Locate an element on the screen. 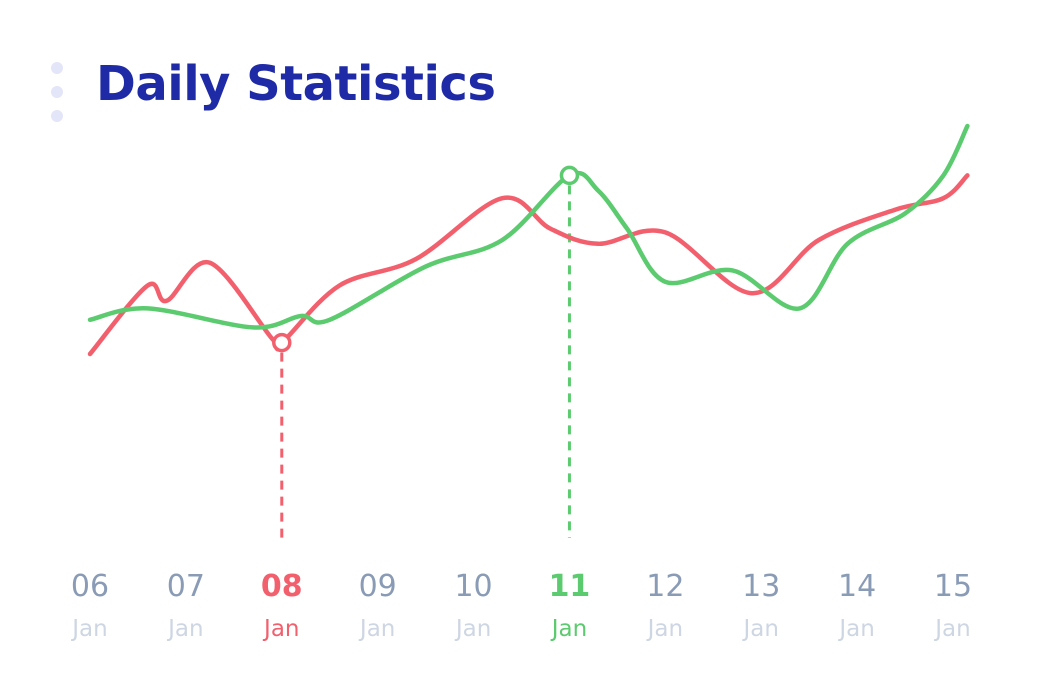  x-tick-day: 12 is located at coordinates (665, 586).